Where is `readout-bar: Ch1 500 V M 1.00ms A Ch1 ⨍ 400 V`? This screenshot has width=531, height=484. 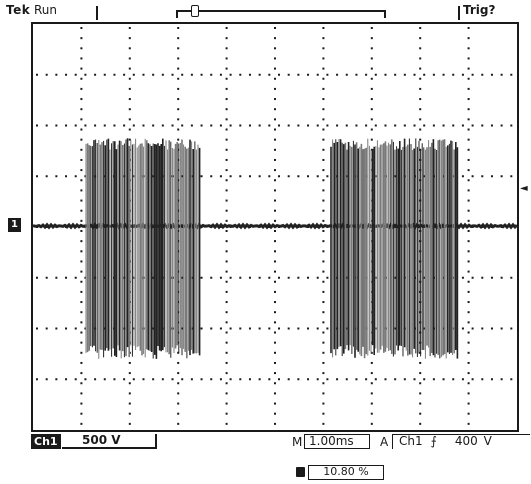
readout-bar: Ch1 500 V M 1.00ms A Ch1 ⨍ 400 V is located at coordinates (265, 442).